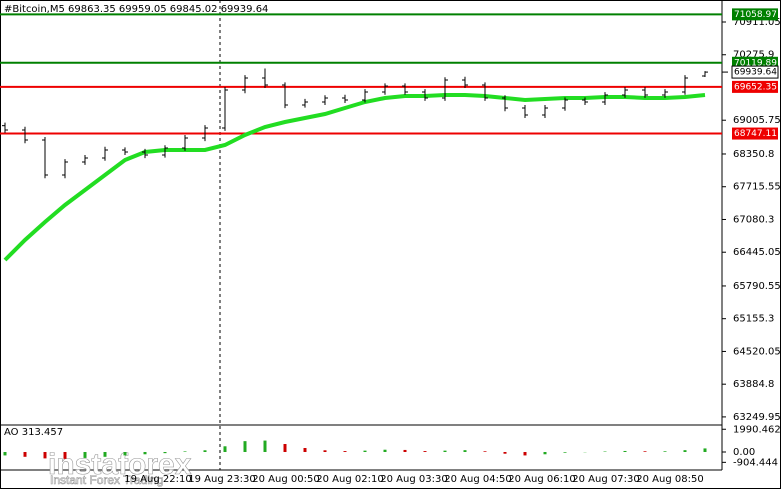  Describe the element at coordinates (757, 252) in the screenshot. I see `y-tick-label: 66445.05` at that location.